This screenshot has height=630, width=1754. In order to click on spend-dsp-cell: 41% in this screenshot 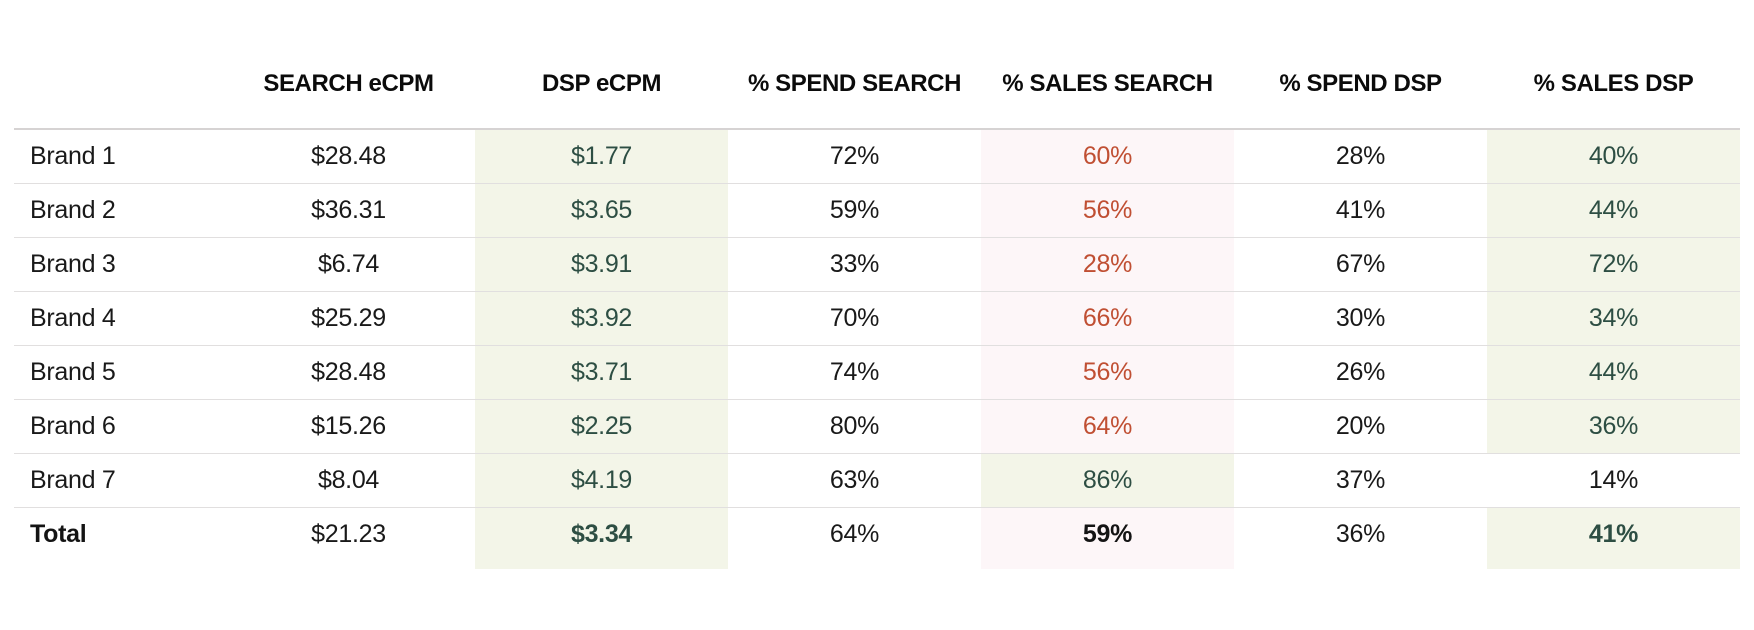, I will do `click(1360, 210)`.